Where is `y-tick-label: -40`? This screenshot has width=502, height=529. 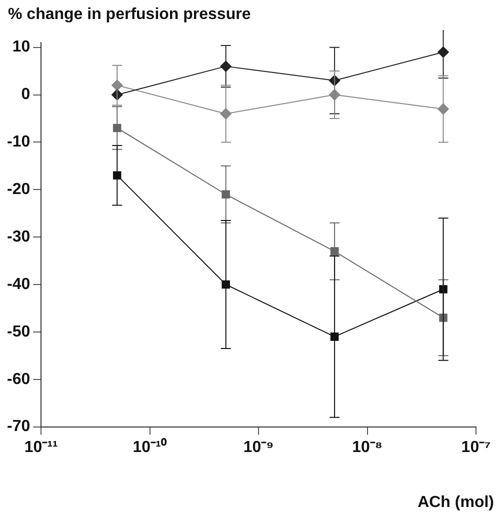
y-tick-label: -40 is located at coordinates (18, 284).